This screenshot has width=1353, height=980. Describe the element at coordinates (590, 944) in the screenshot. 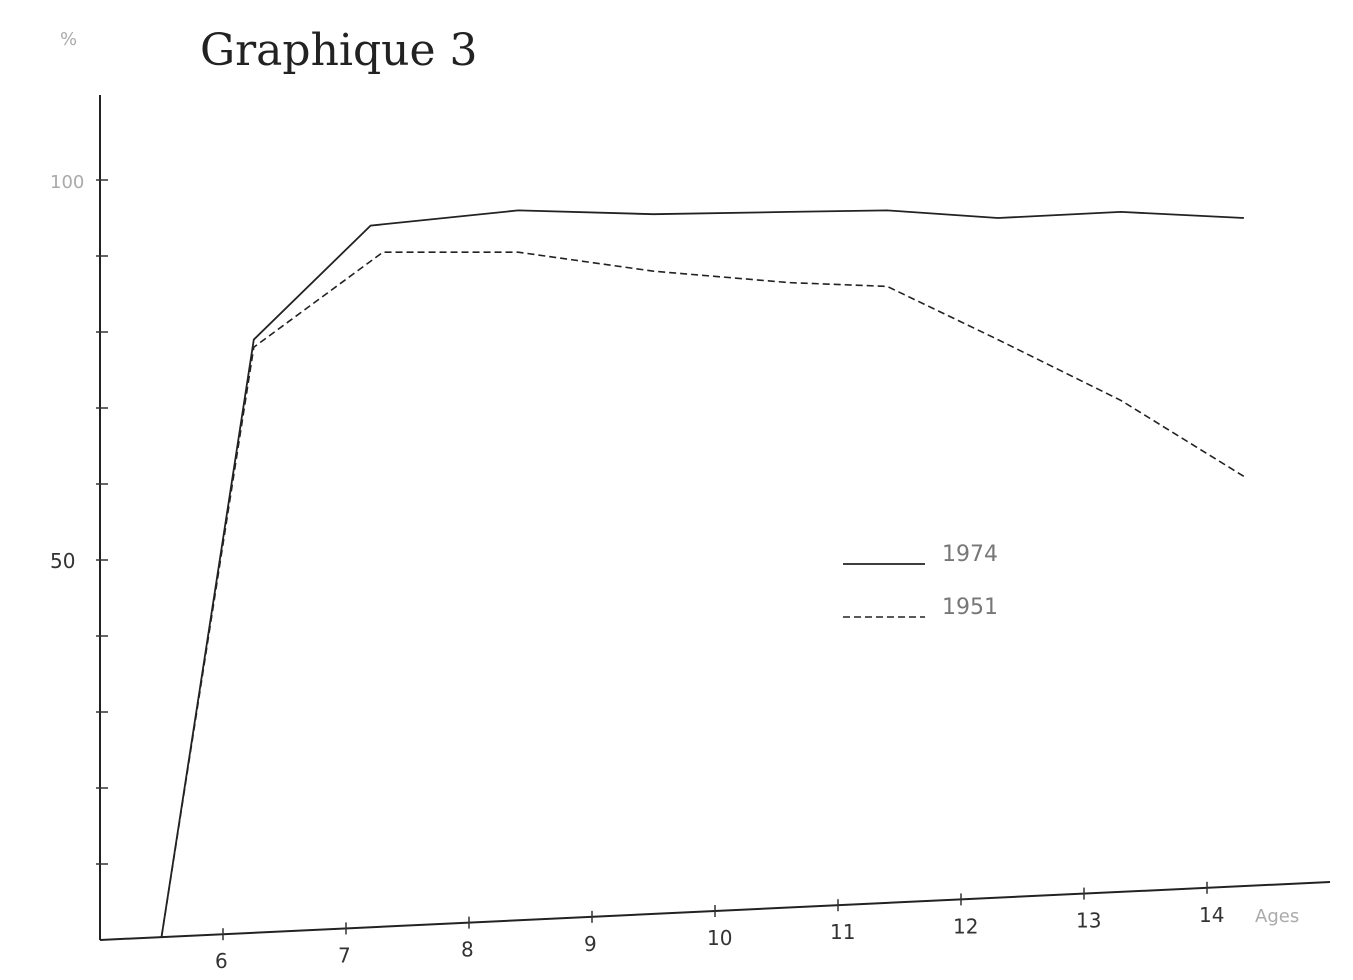

I see `x-tick-label: 9` at that location.